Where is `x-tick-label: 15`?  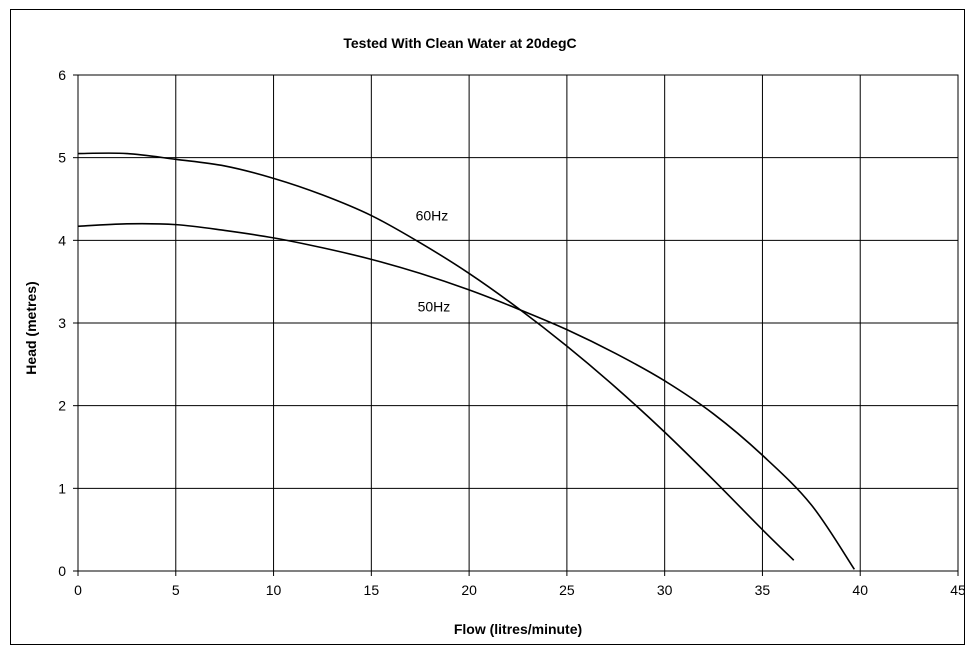 x-tick-label: 15 is located at coordinates (372, 590).